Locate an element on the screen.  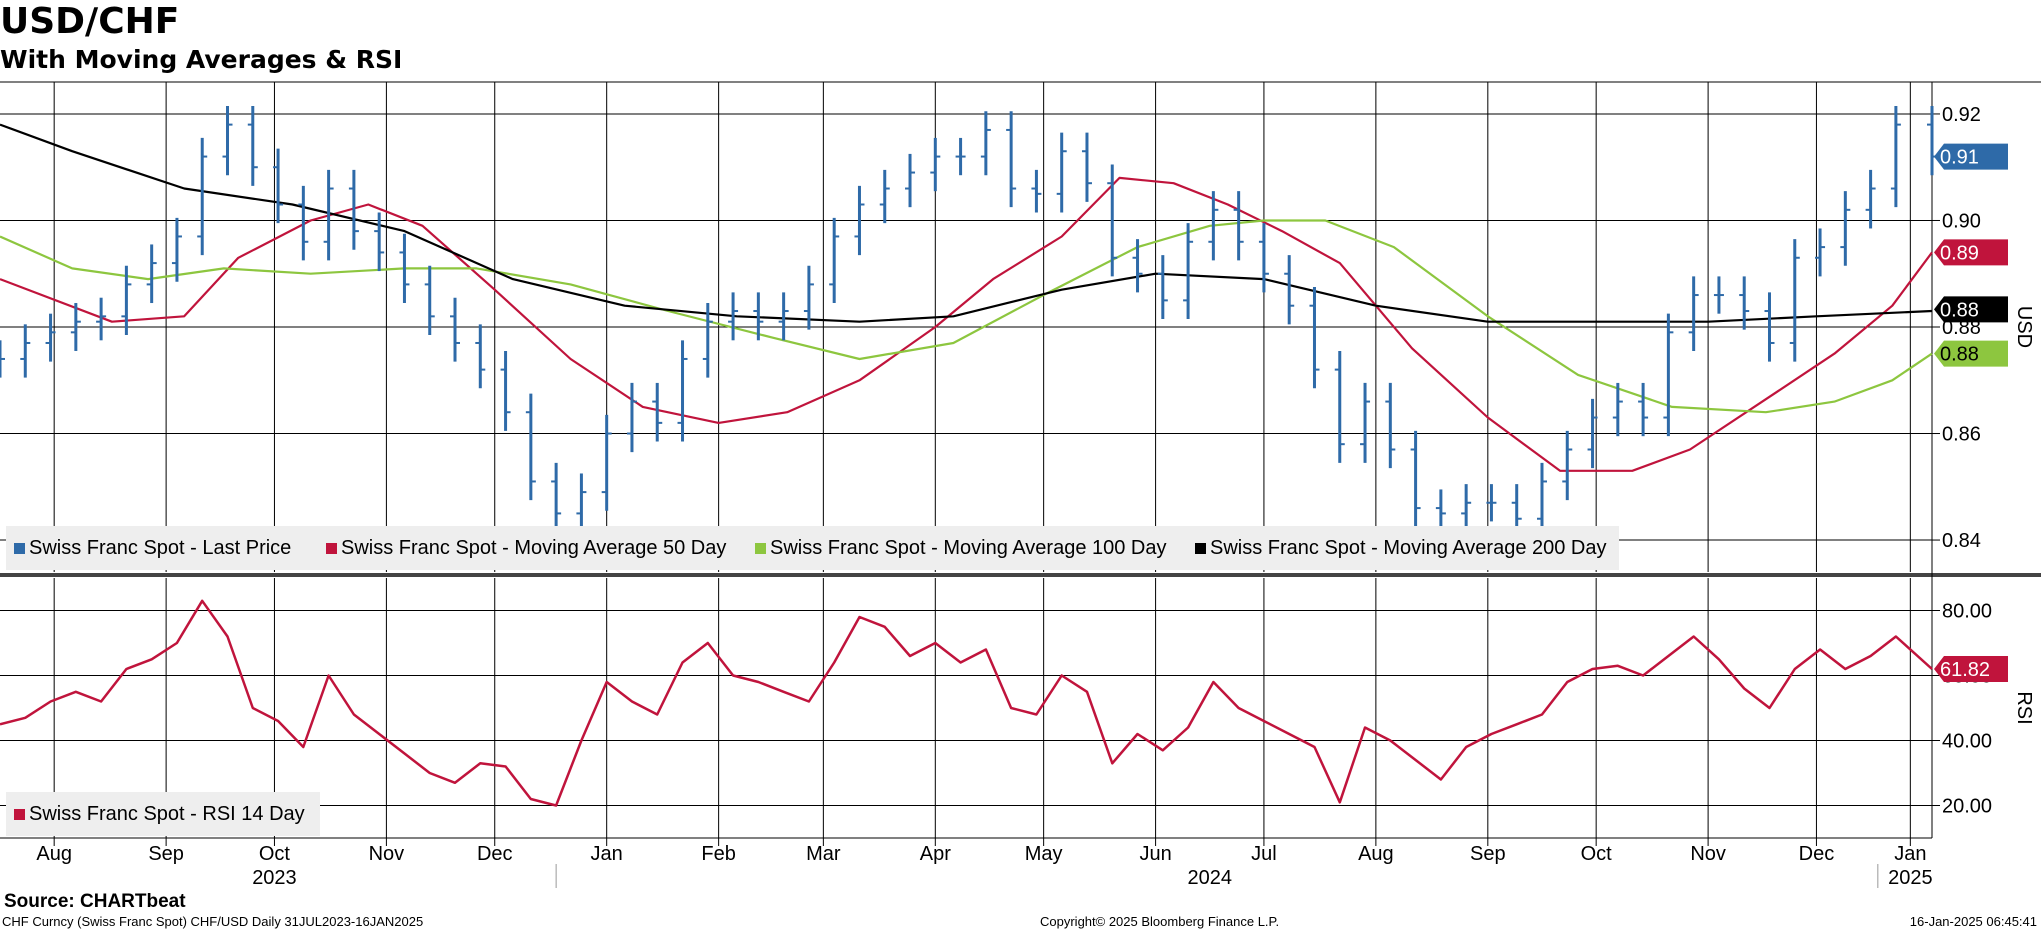
ma200-tag-bg is located at coordinates (1971, 309).